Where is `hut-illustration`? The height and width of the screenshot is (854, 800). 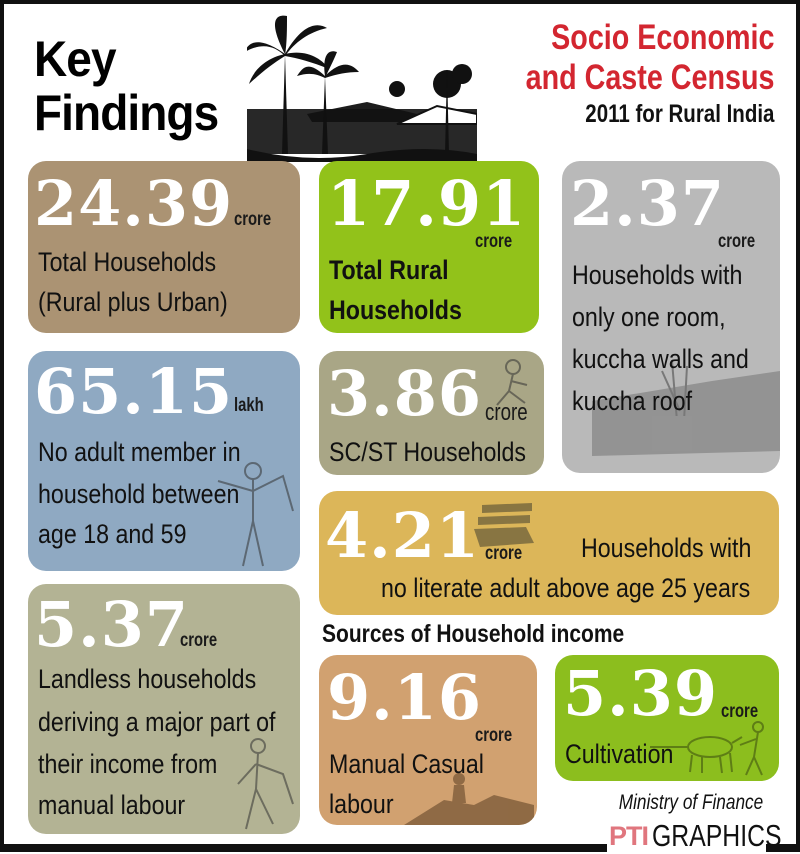
hut-illustration is located at coordinates (686, 408).